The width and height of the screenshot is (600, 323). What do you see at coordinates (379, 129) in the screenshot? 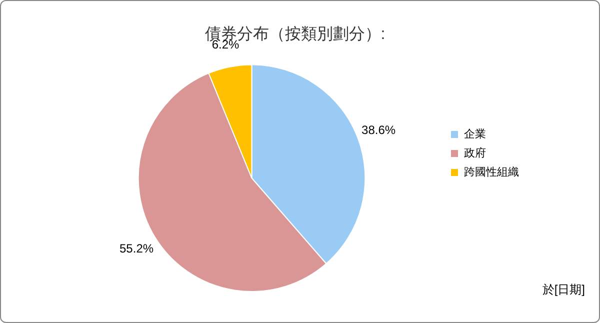
I see `data-label: 38.6%` at bounding box center [379, 129].